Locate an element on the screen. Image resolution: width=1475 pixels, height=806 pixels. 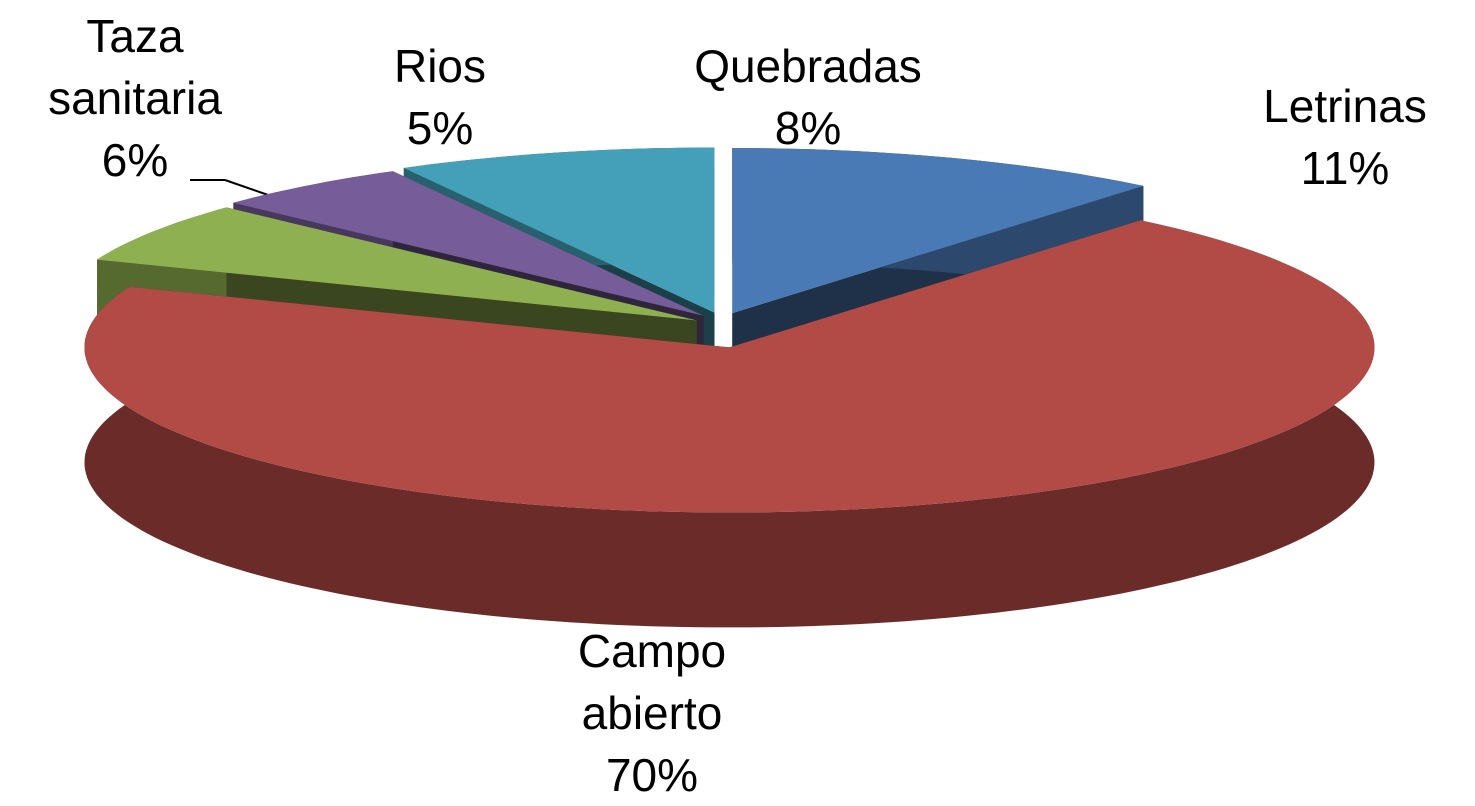
label-value: 11% is located at coordinates (1345, 168).